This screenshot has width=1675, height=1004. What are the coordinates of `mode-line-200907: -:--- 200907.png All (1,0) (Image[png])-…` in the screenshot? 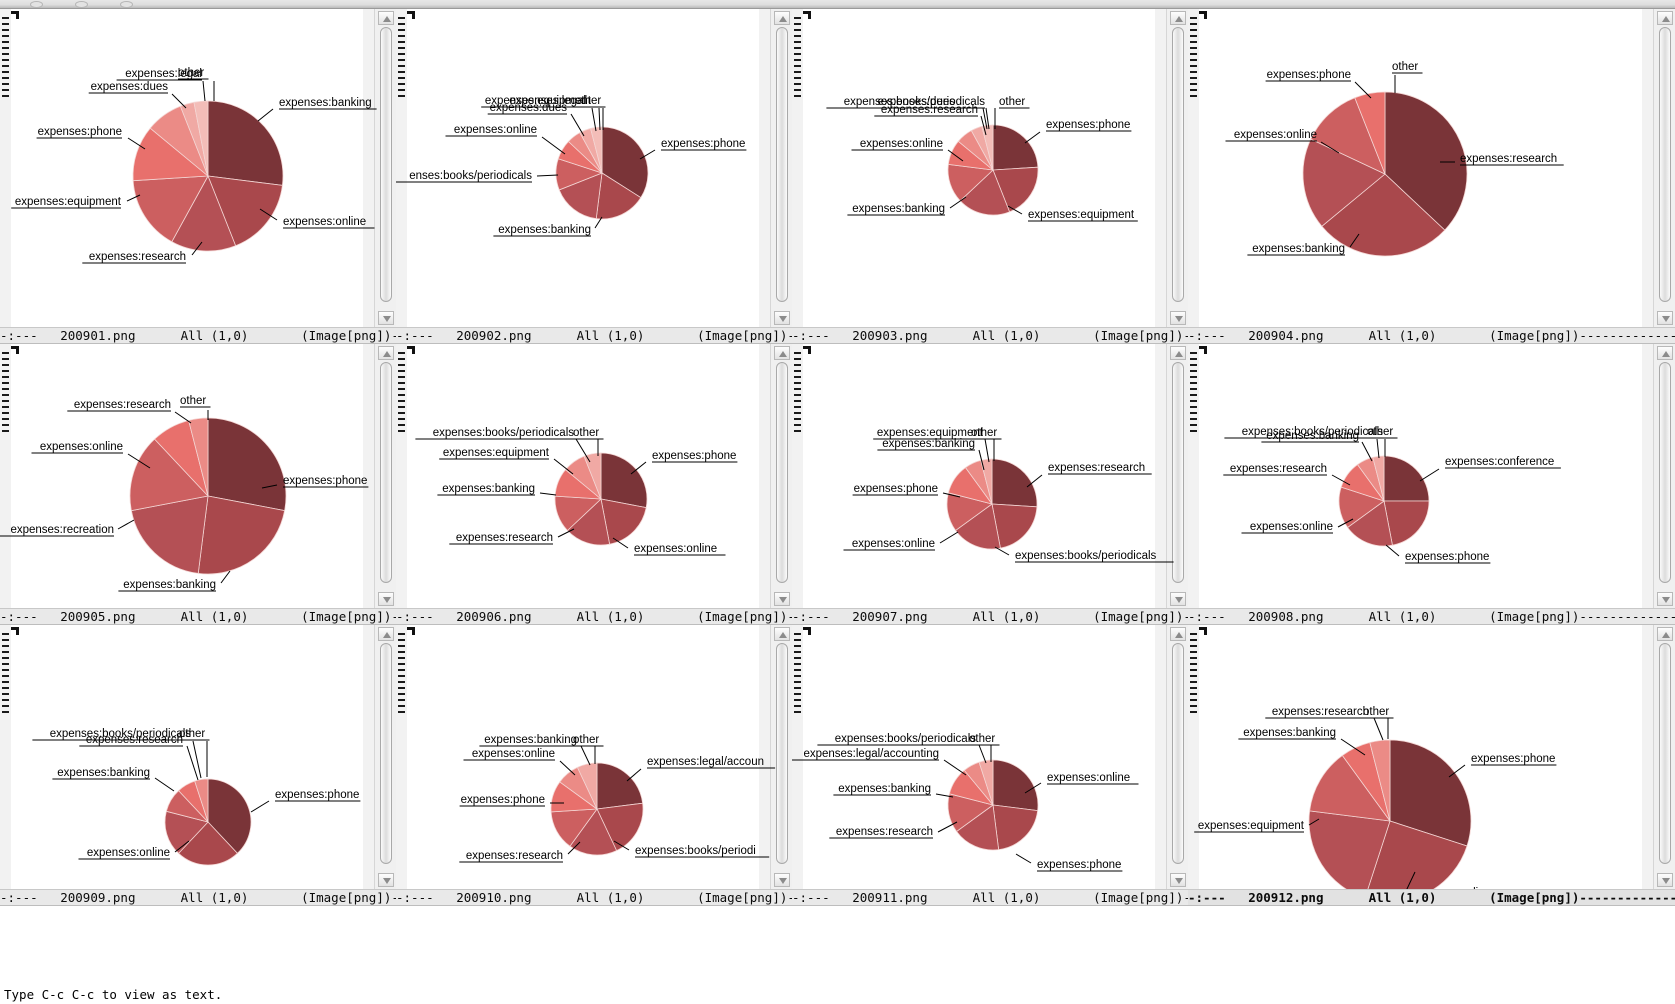 It's located at (990, 616).